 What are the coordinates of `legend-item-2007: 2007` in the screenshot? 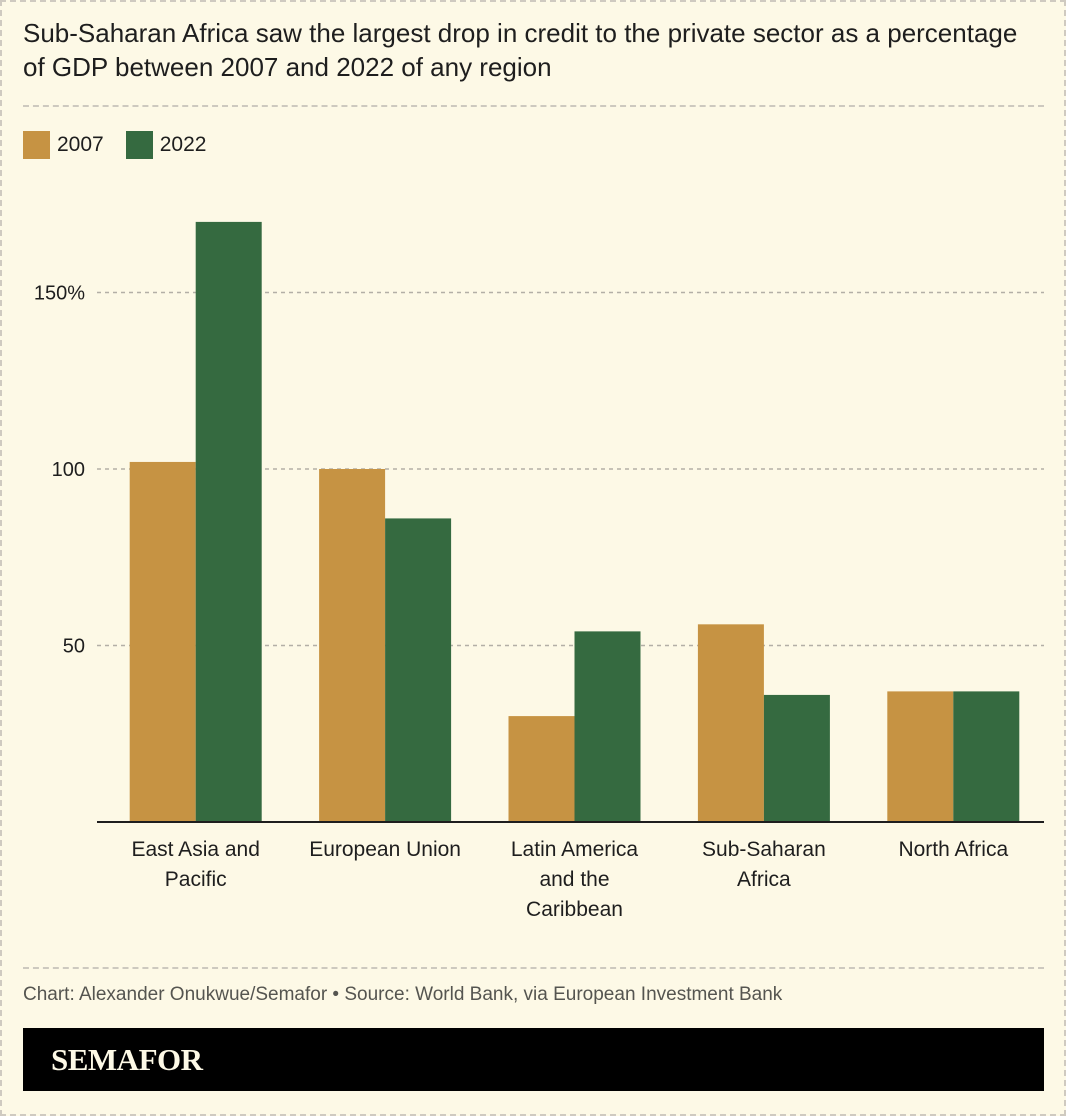 It's located at (63, 145).